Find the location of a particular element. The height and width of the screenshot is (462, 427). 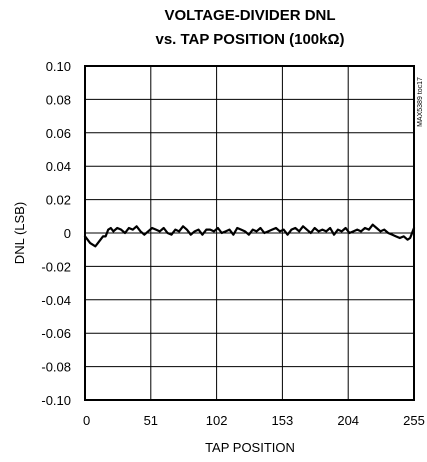

x-tick-label: 51 is located at coordinates (151, 420).